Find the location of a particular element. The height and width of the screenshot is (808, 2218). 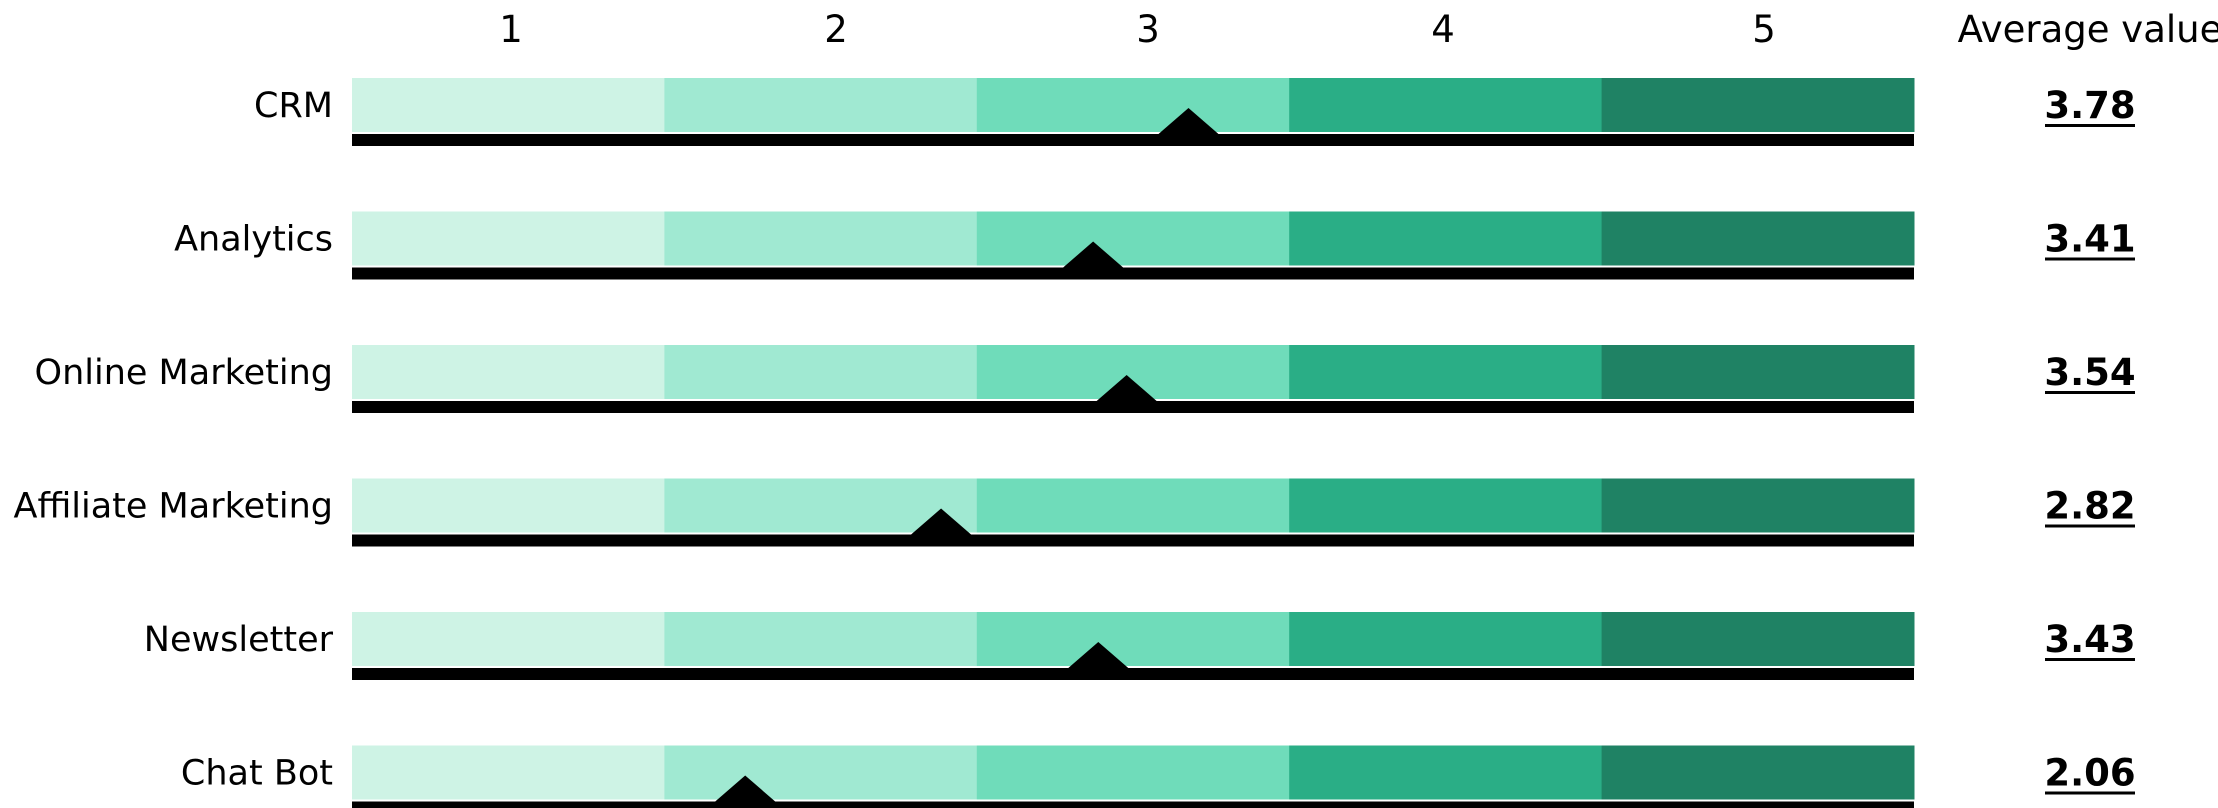

average-value: 3.54 is located at coordinates (2089, 372).